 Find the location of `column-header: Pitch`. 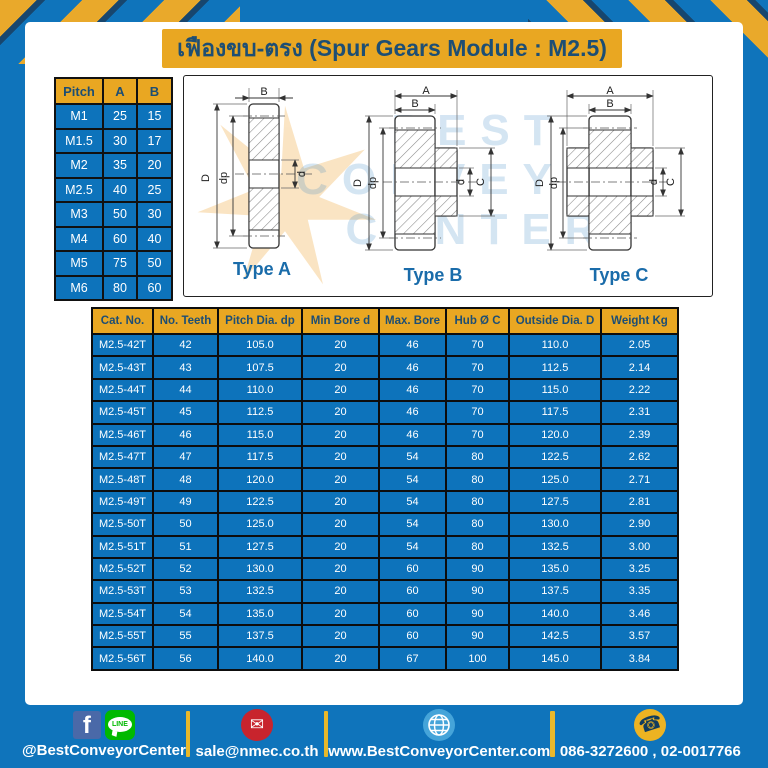

column-header: Pitch is located at coordinates (79, 91).